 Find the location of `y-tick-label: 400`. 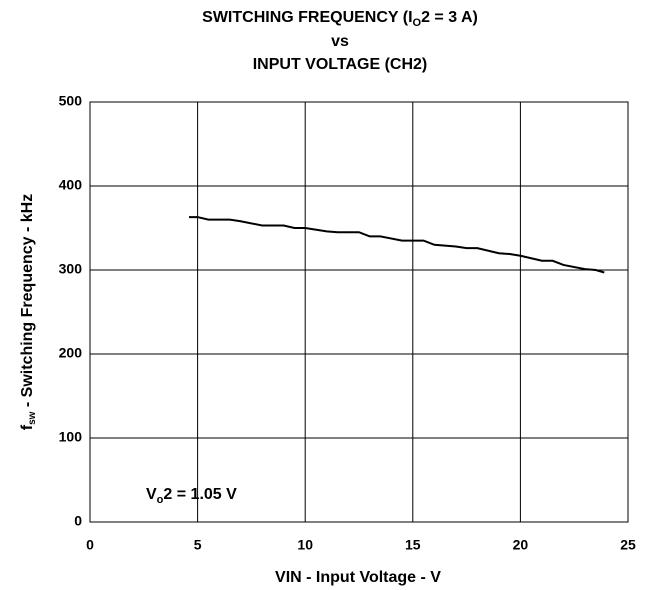

y-tick-label: 400 is located at coordinates (71, 185).